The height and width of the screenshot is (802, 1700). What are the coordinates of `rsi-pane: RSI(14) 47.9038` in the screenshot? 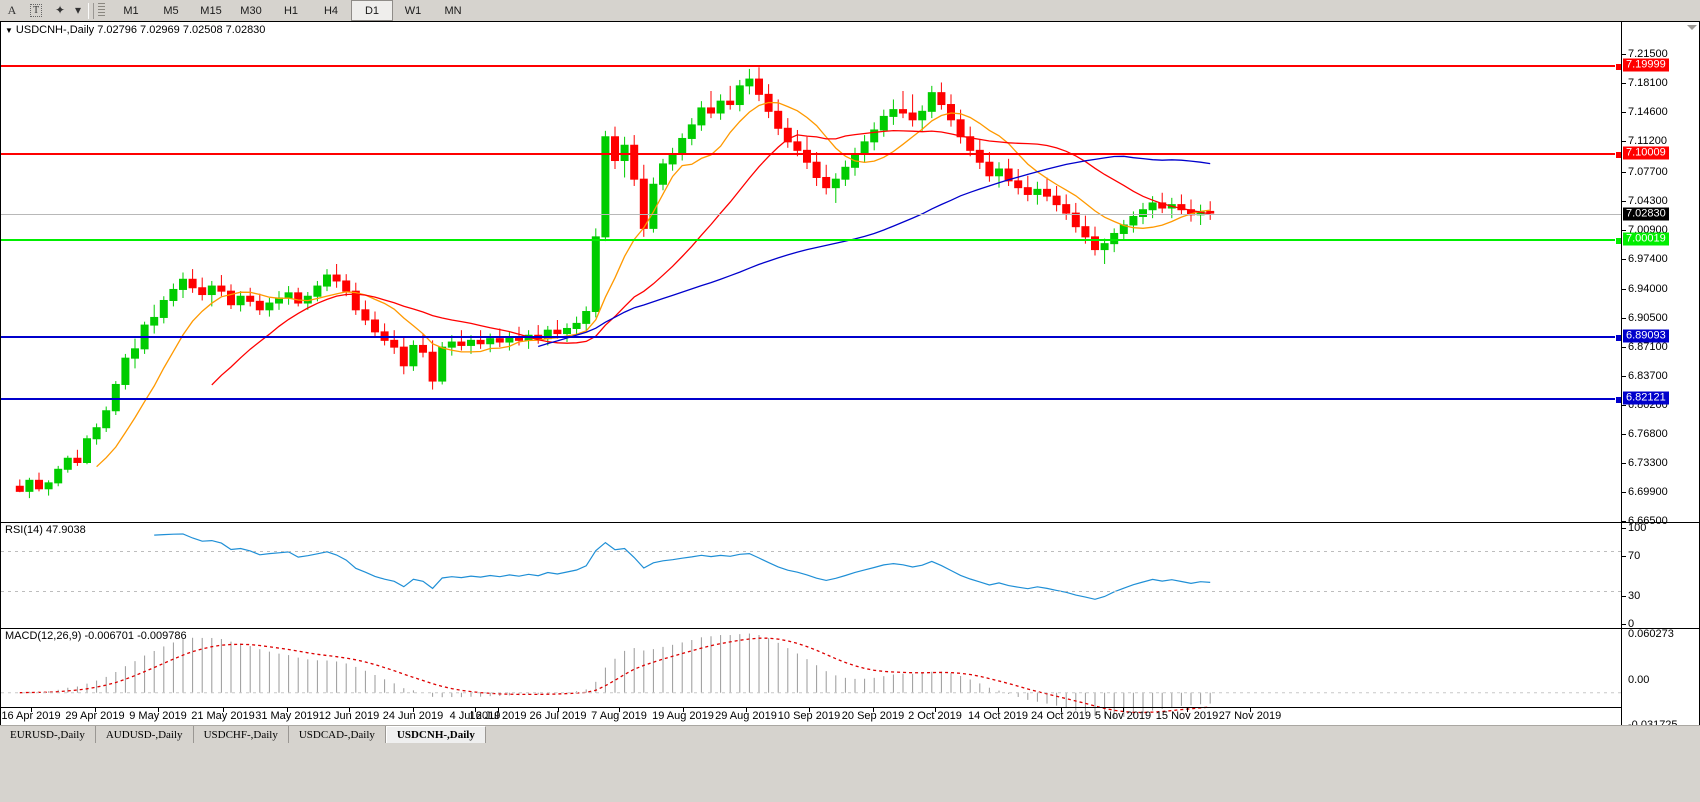 It's located at (811, 575).